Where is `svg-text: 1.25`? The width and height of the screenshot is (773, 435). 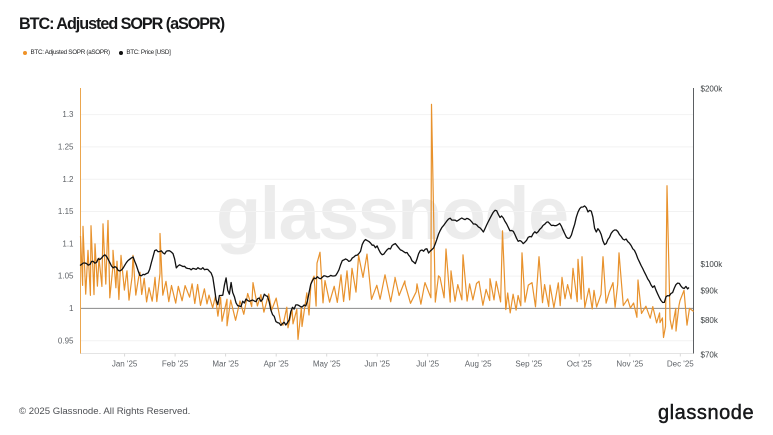
svg-text: 1.25 is located at coordinates (66, 147).